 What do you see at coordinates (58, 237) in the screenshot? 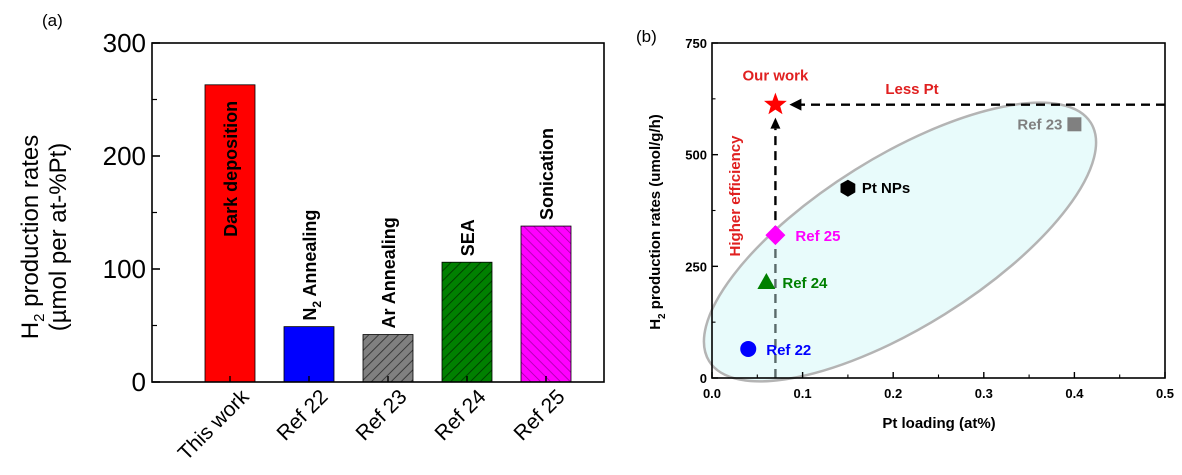
I see `y-axis-title-a-line2: (µmol per at-%Pt)` at bounding box center [58, 237].